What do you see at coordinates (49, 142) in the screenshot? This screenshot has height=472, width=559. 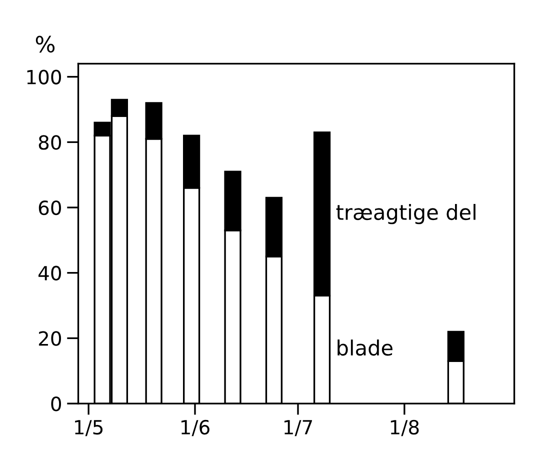 I see `y-tick-label: 80` at bounding box center [49, 142].